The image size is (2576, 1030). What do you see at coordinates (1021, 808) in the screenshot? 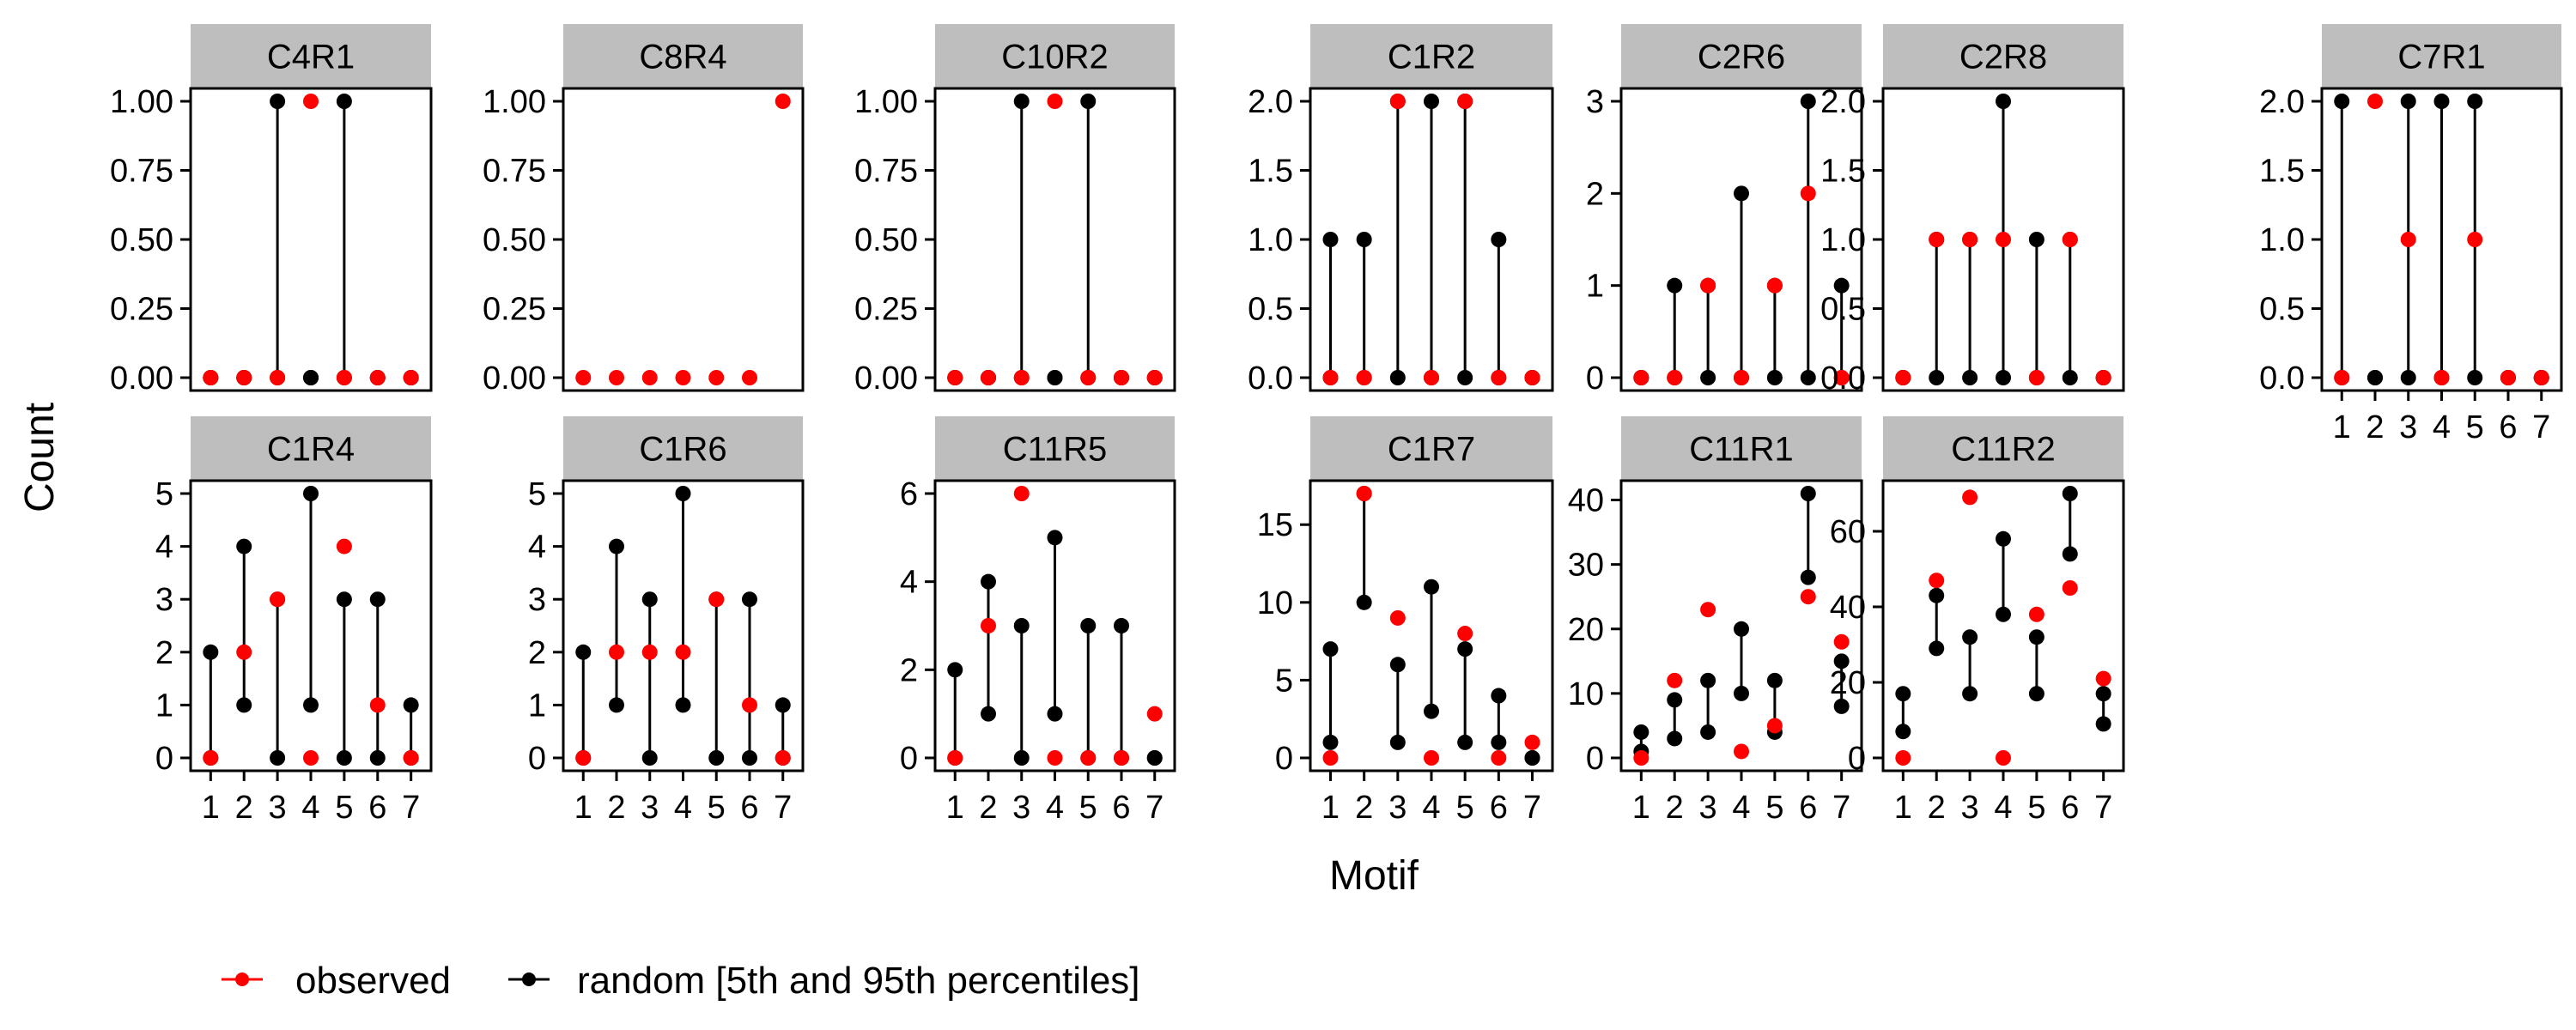
I see `x-tick-label-c11r5: 3` at bounding box center [1021, 808].